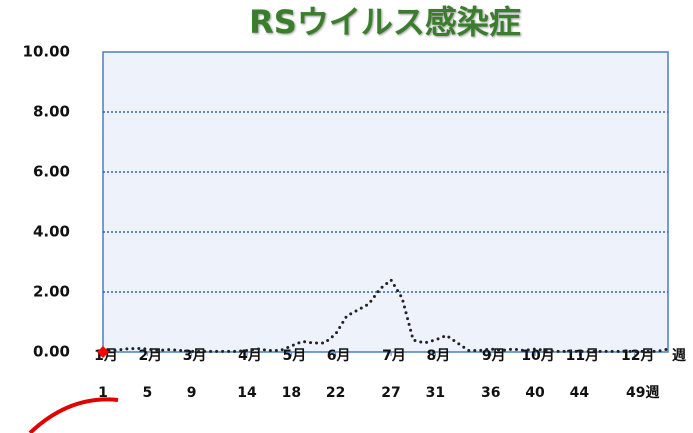  What do you see at coordinates (294, 356) in the screenshot?
I see `month-label: 5月` at bounding box center [294, 356].